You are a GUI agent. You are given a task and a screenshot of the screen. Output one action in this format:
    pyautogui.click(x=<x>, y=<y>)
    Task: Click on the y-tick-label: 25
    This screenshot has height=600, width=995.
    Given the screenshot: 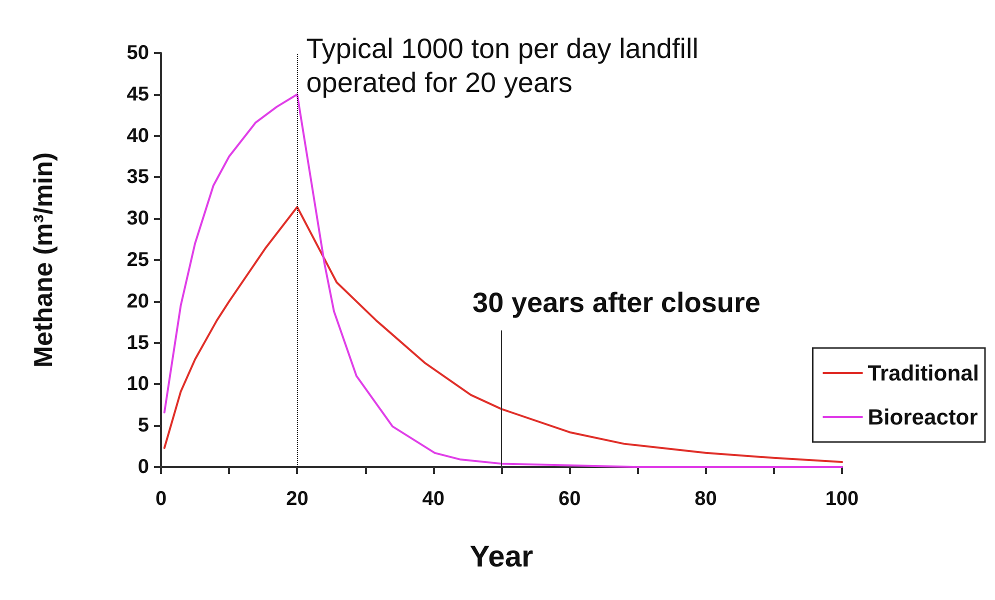 What is the action you would take?
    pyautogui.click(x=137, y=260)
    